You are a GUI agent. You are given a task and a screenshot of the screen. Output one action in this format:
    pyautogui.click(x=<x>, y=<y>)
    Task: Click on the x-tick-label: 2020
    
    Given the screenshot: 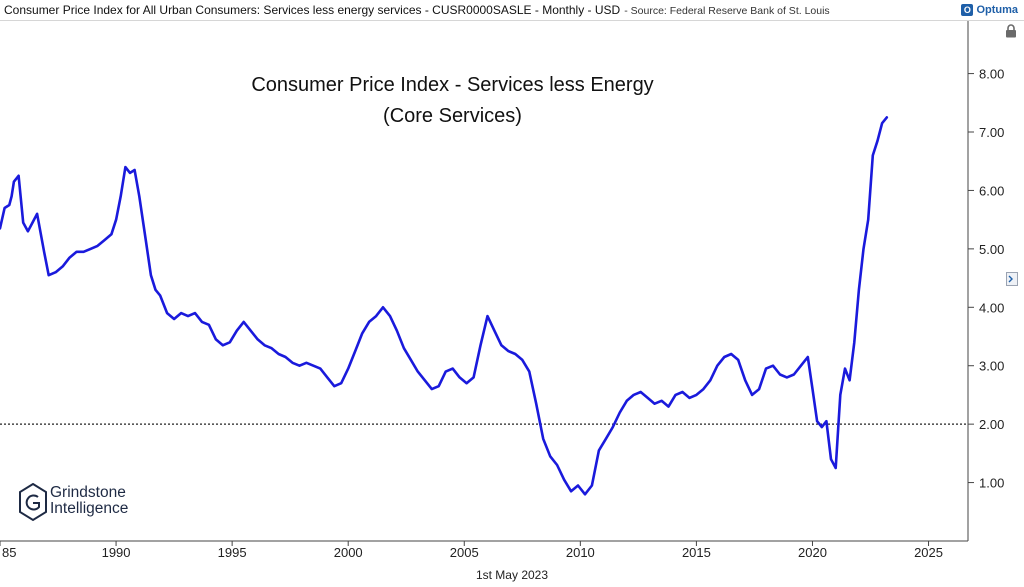 What is the action you would take?
    pyautogui.click(x=812, y=552)
    